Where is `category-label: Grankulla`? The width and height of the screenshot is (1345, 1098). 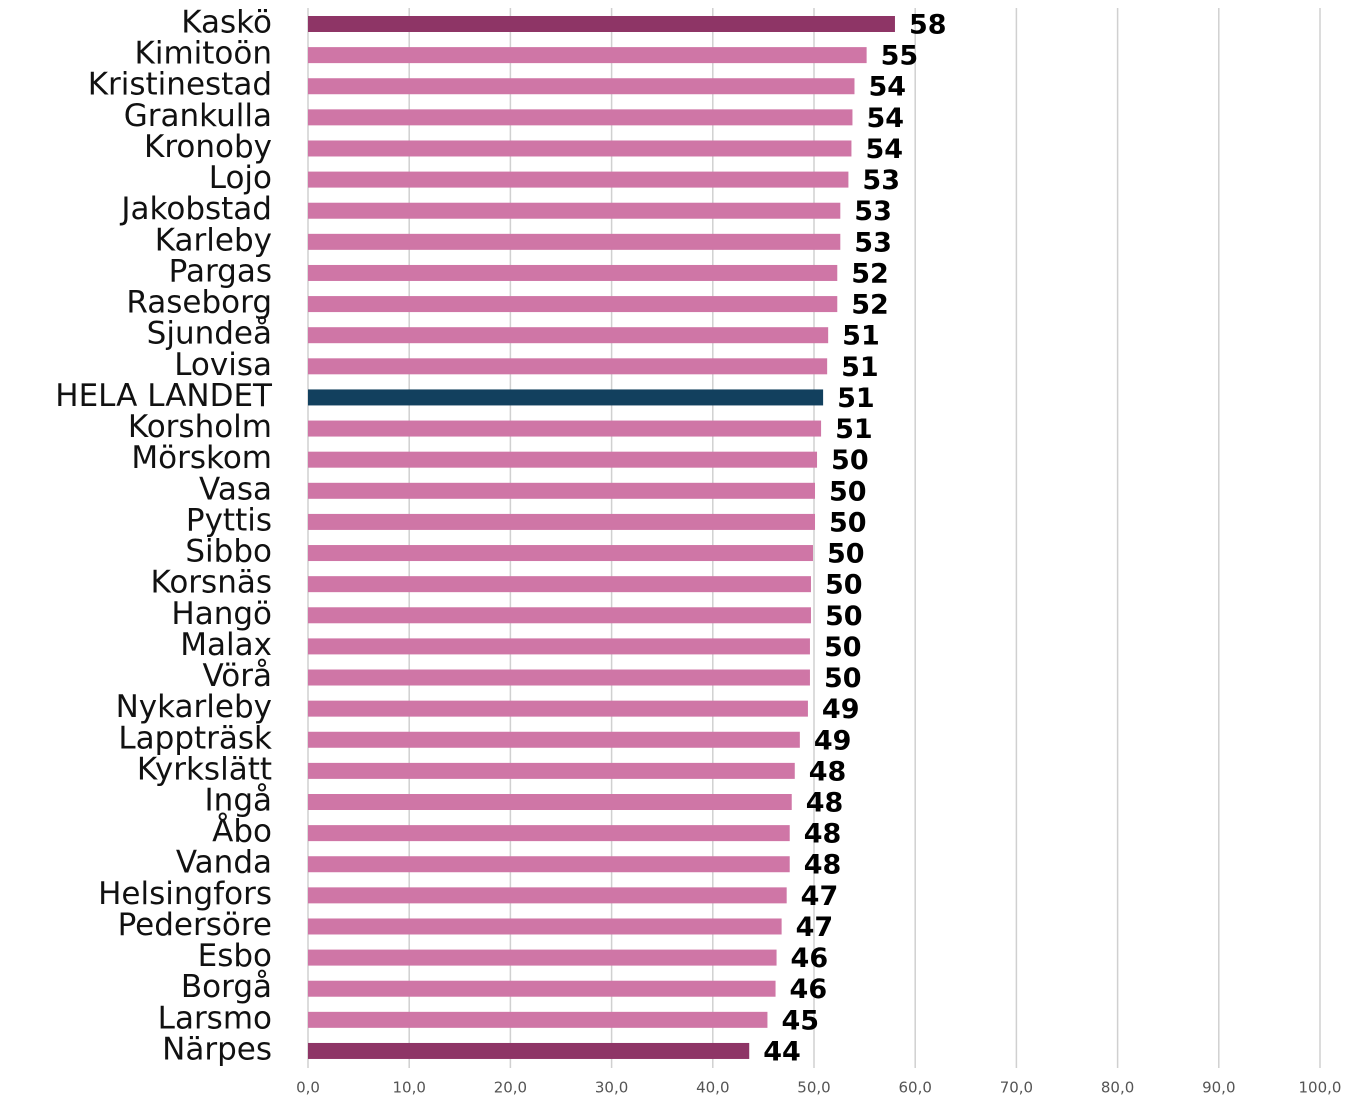
category-label: Grankulla is located at coordinates (198, 116).